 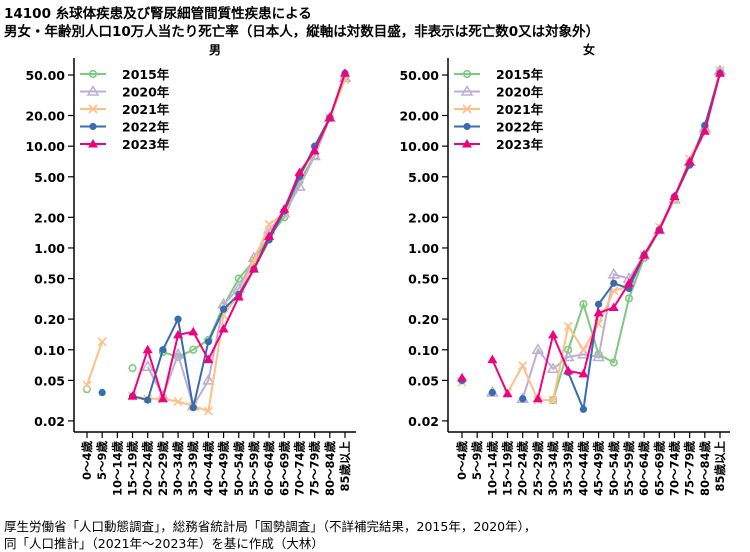 What do you see at coordinates (568, 469) in the screenshot?
I see `x-tick-label: 35～39歳` at bounding box center [568, 469].